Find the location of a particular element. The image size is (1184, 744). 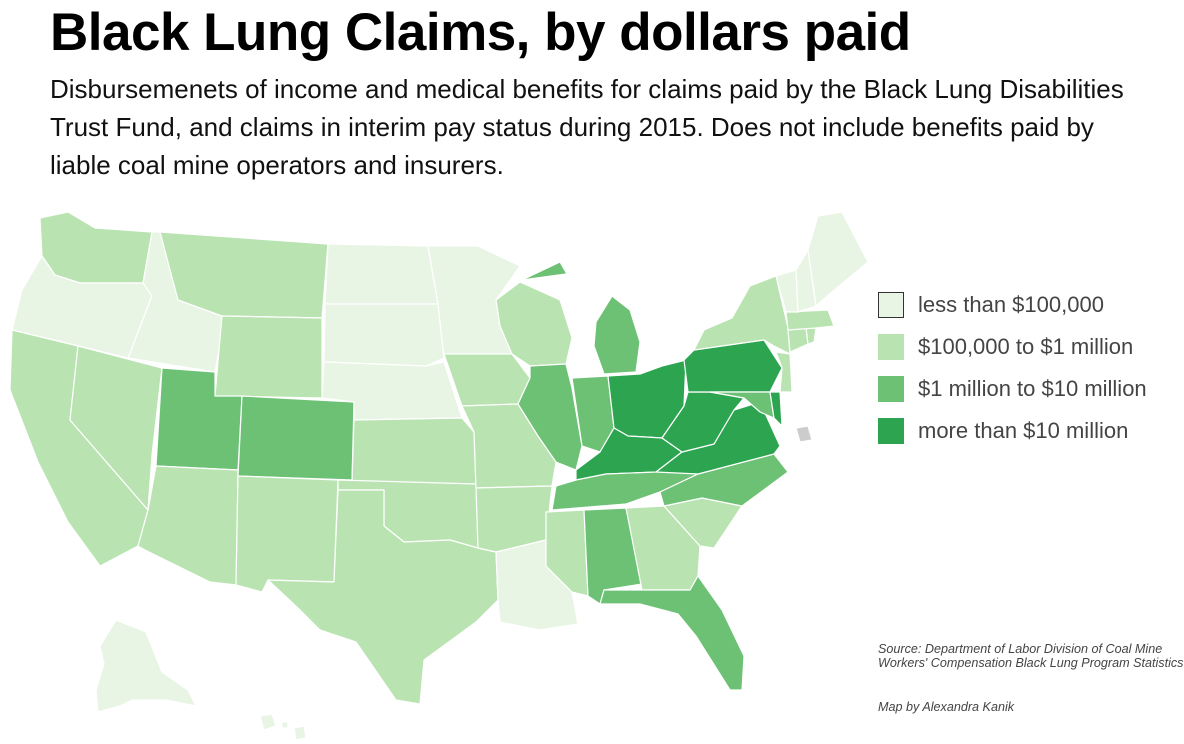

map-credit: Map by Alexandra Kanik is located at coordinates (946, 707).